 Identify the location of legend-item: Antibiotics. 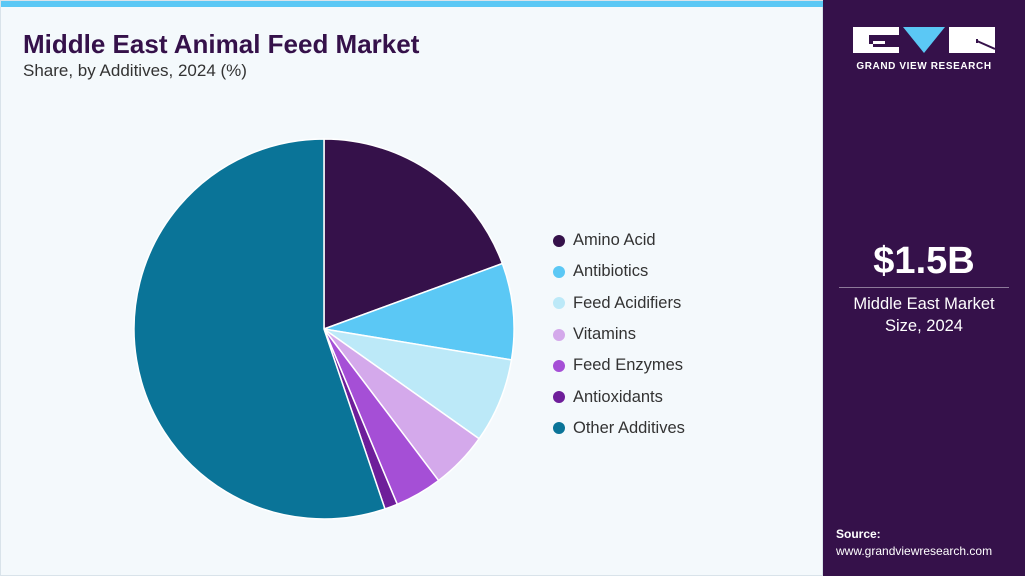
(619, 271).